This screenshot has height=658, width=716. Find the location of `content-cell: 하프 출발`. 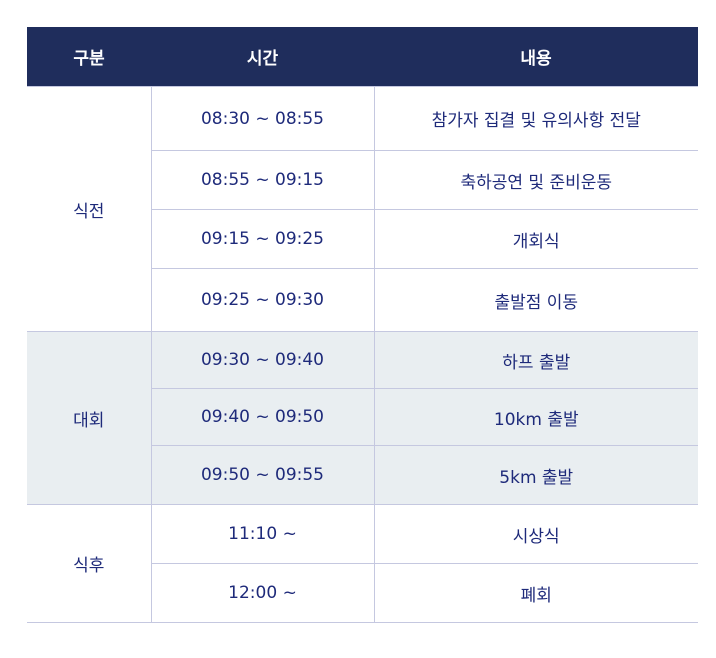

content-cell: 하프 출발 is located at coordinates (535, 360).